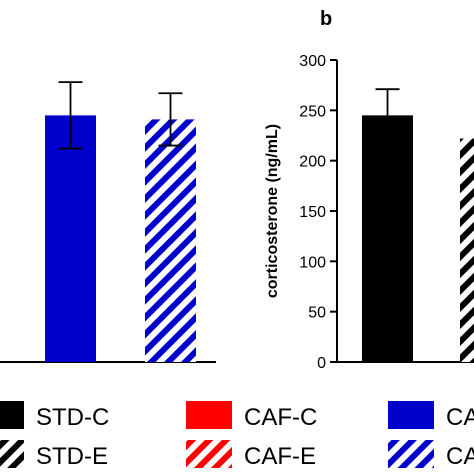 The width and height of the screenshot is (474, 474). I want to click on y-axis-title: corticosterone (ng/mL), so click(272, 211).